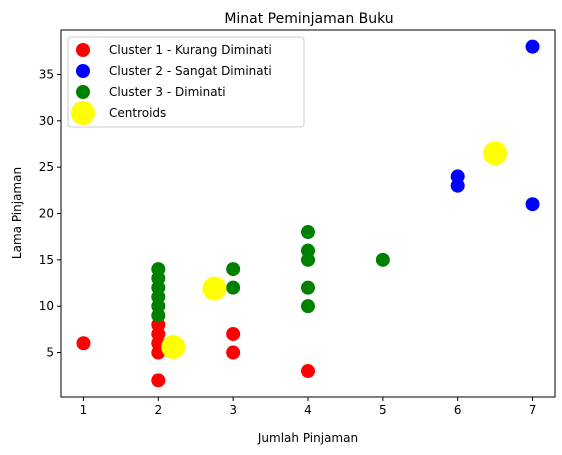 The width and height of the screenshot is (562, 455). Describe the element at coordinates (533, 410) in the screenshot. I see `x-tick-label: 7` at that location.